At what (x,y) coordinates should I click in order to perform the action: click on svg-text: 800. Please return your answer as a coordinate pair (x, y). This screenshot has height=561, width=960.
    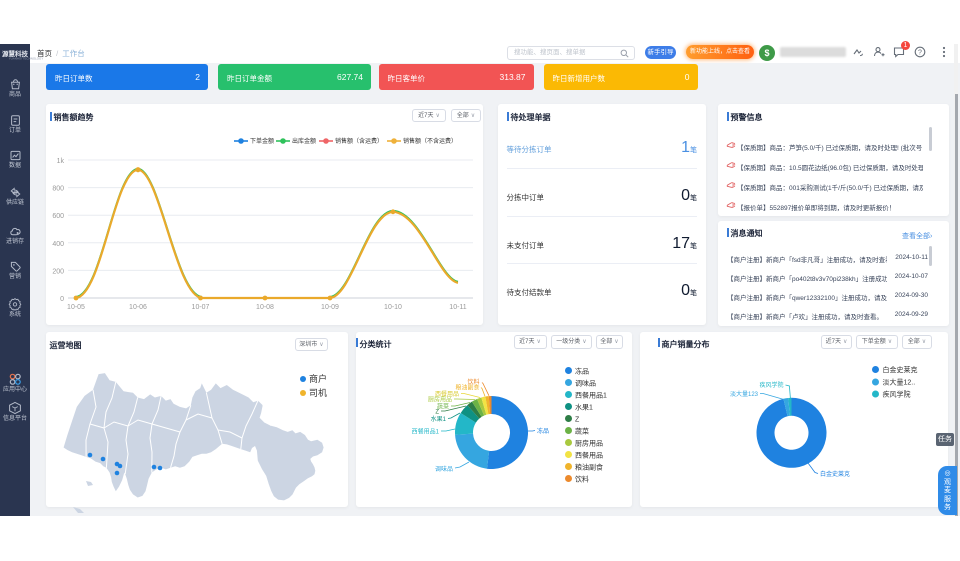
    Looking at the image, I should click on (58, 189).